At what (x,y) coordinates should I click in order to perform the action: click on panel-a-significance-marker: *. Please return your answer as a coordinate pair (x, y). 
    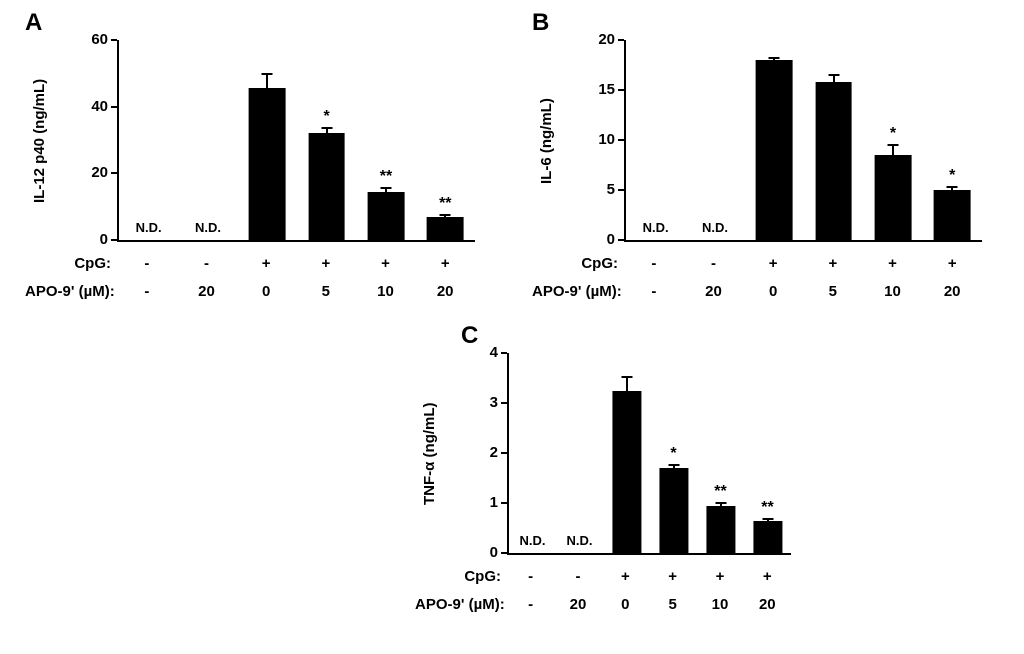
    Looking at the image, I should click on (326, 116).